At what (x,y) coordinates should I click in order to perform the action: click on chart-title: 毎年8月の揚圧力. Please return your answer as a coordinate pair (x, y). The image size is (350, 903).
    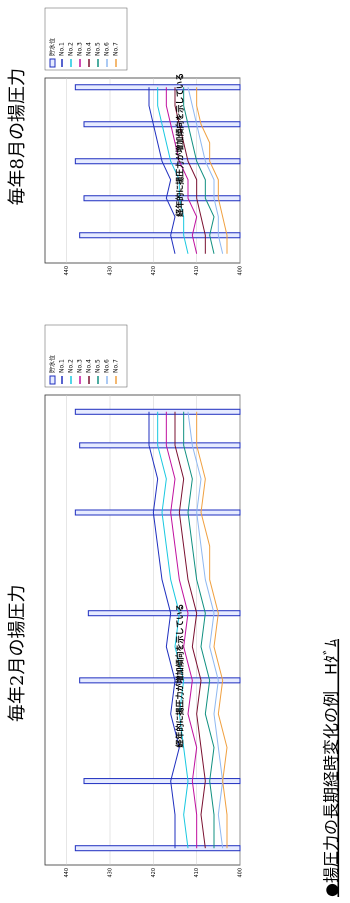
    Looking at the image, I should click on (17, 136).